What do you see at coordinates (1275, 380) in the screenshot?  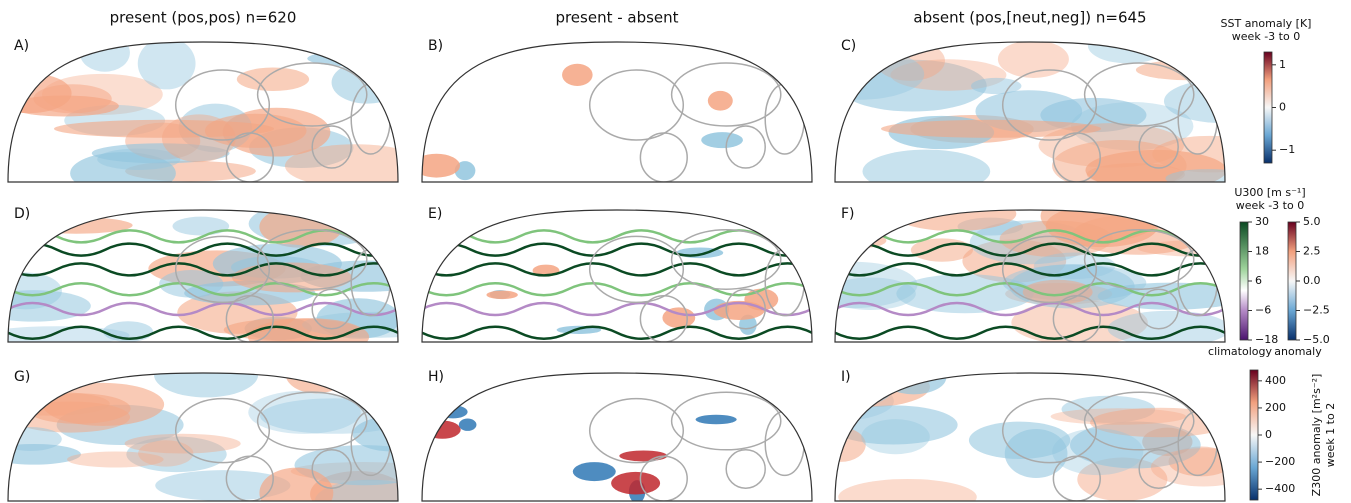 I see `colorbar-tick-label: 400` at bounding box center [1275, 380].